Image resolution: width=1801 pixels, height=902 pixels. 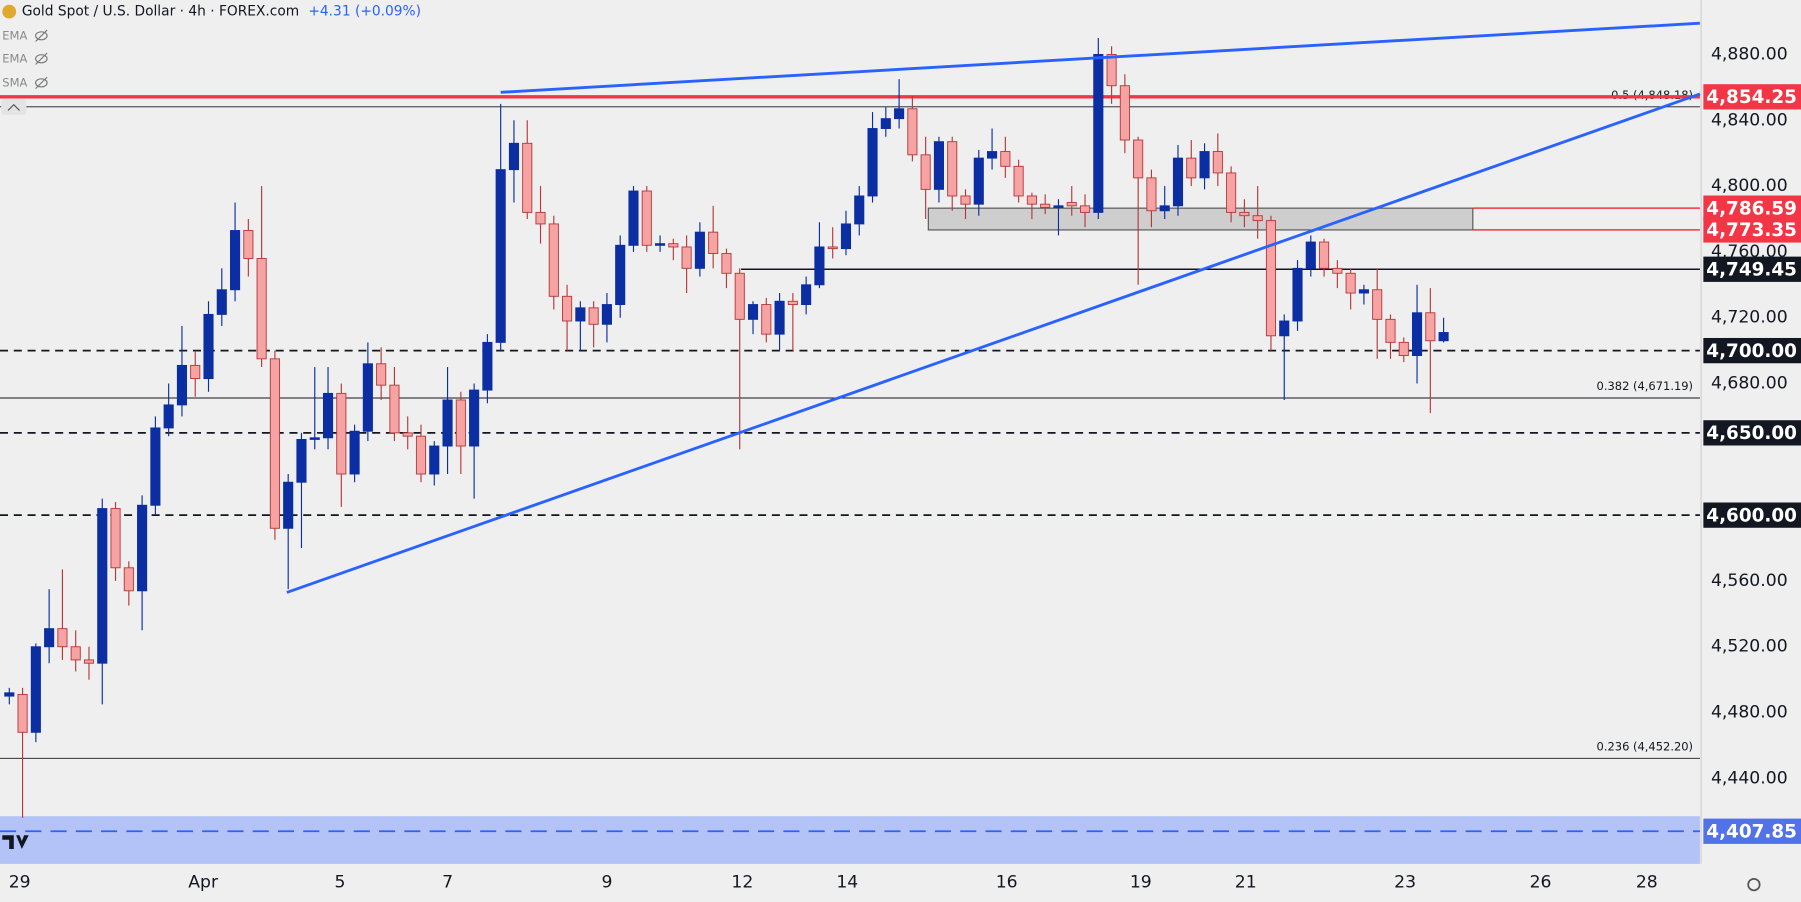 What do you see at coordinates (1754, 884) in the screenshot?
I see `settings-icon` at bounding box center [1754, 884].